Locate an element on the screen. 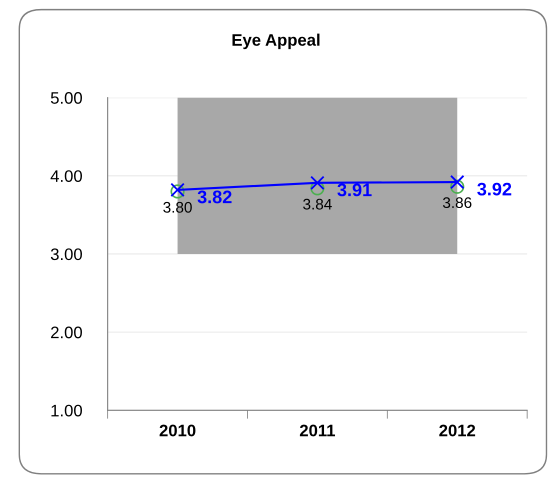  data-label: 3.91 is located at coordinates (354, 190).